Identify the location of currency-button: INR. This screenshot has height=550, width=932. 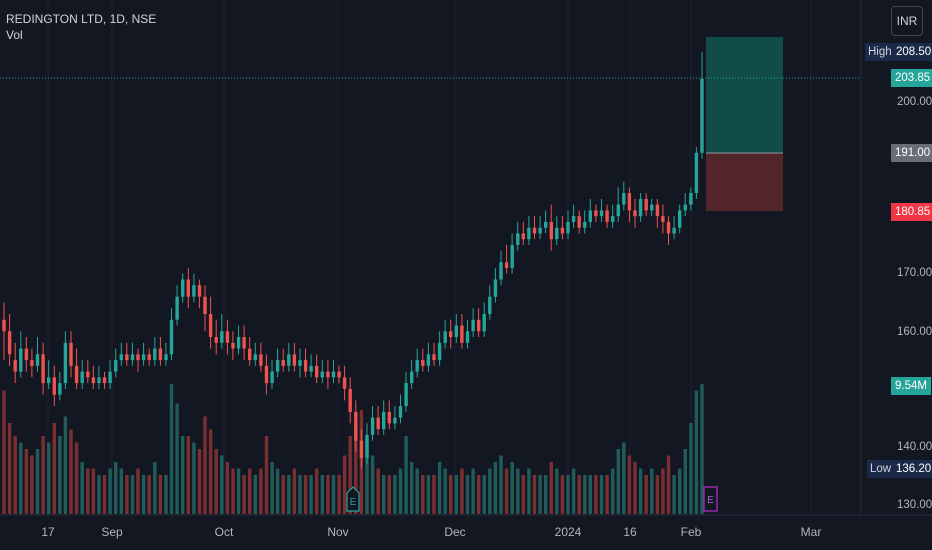
(907, 21).